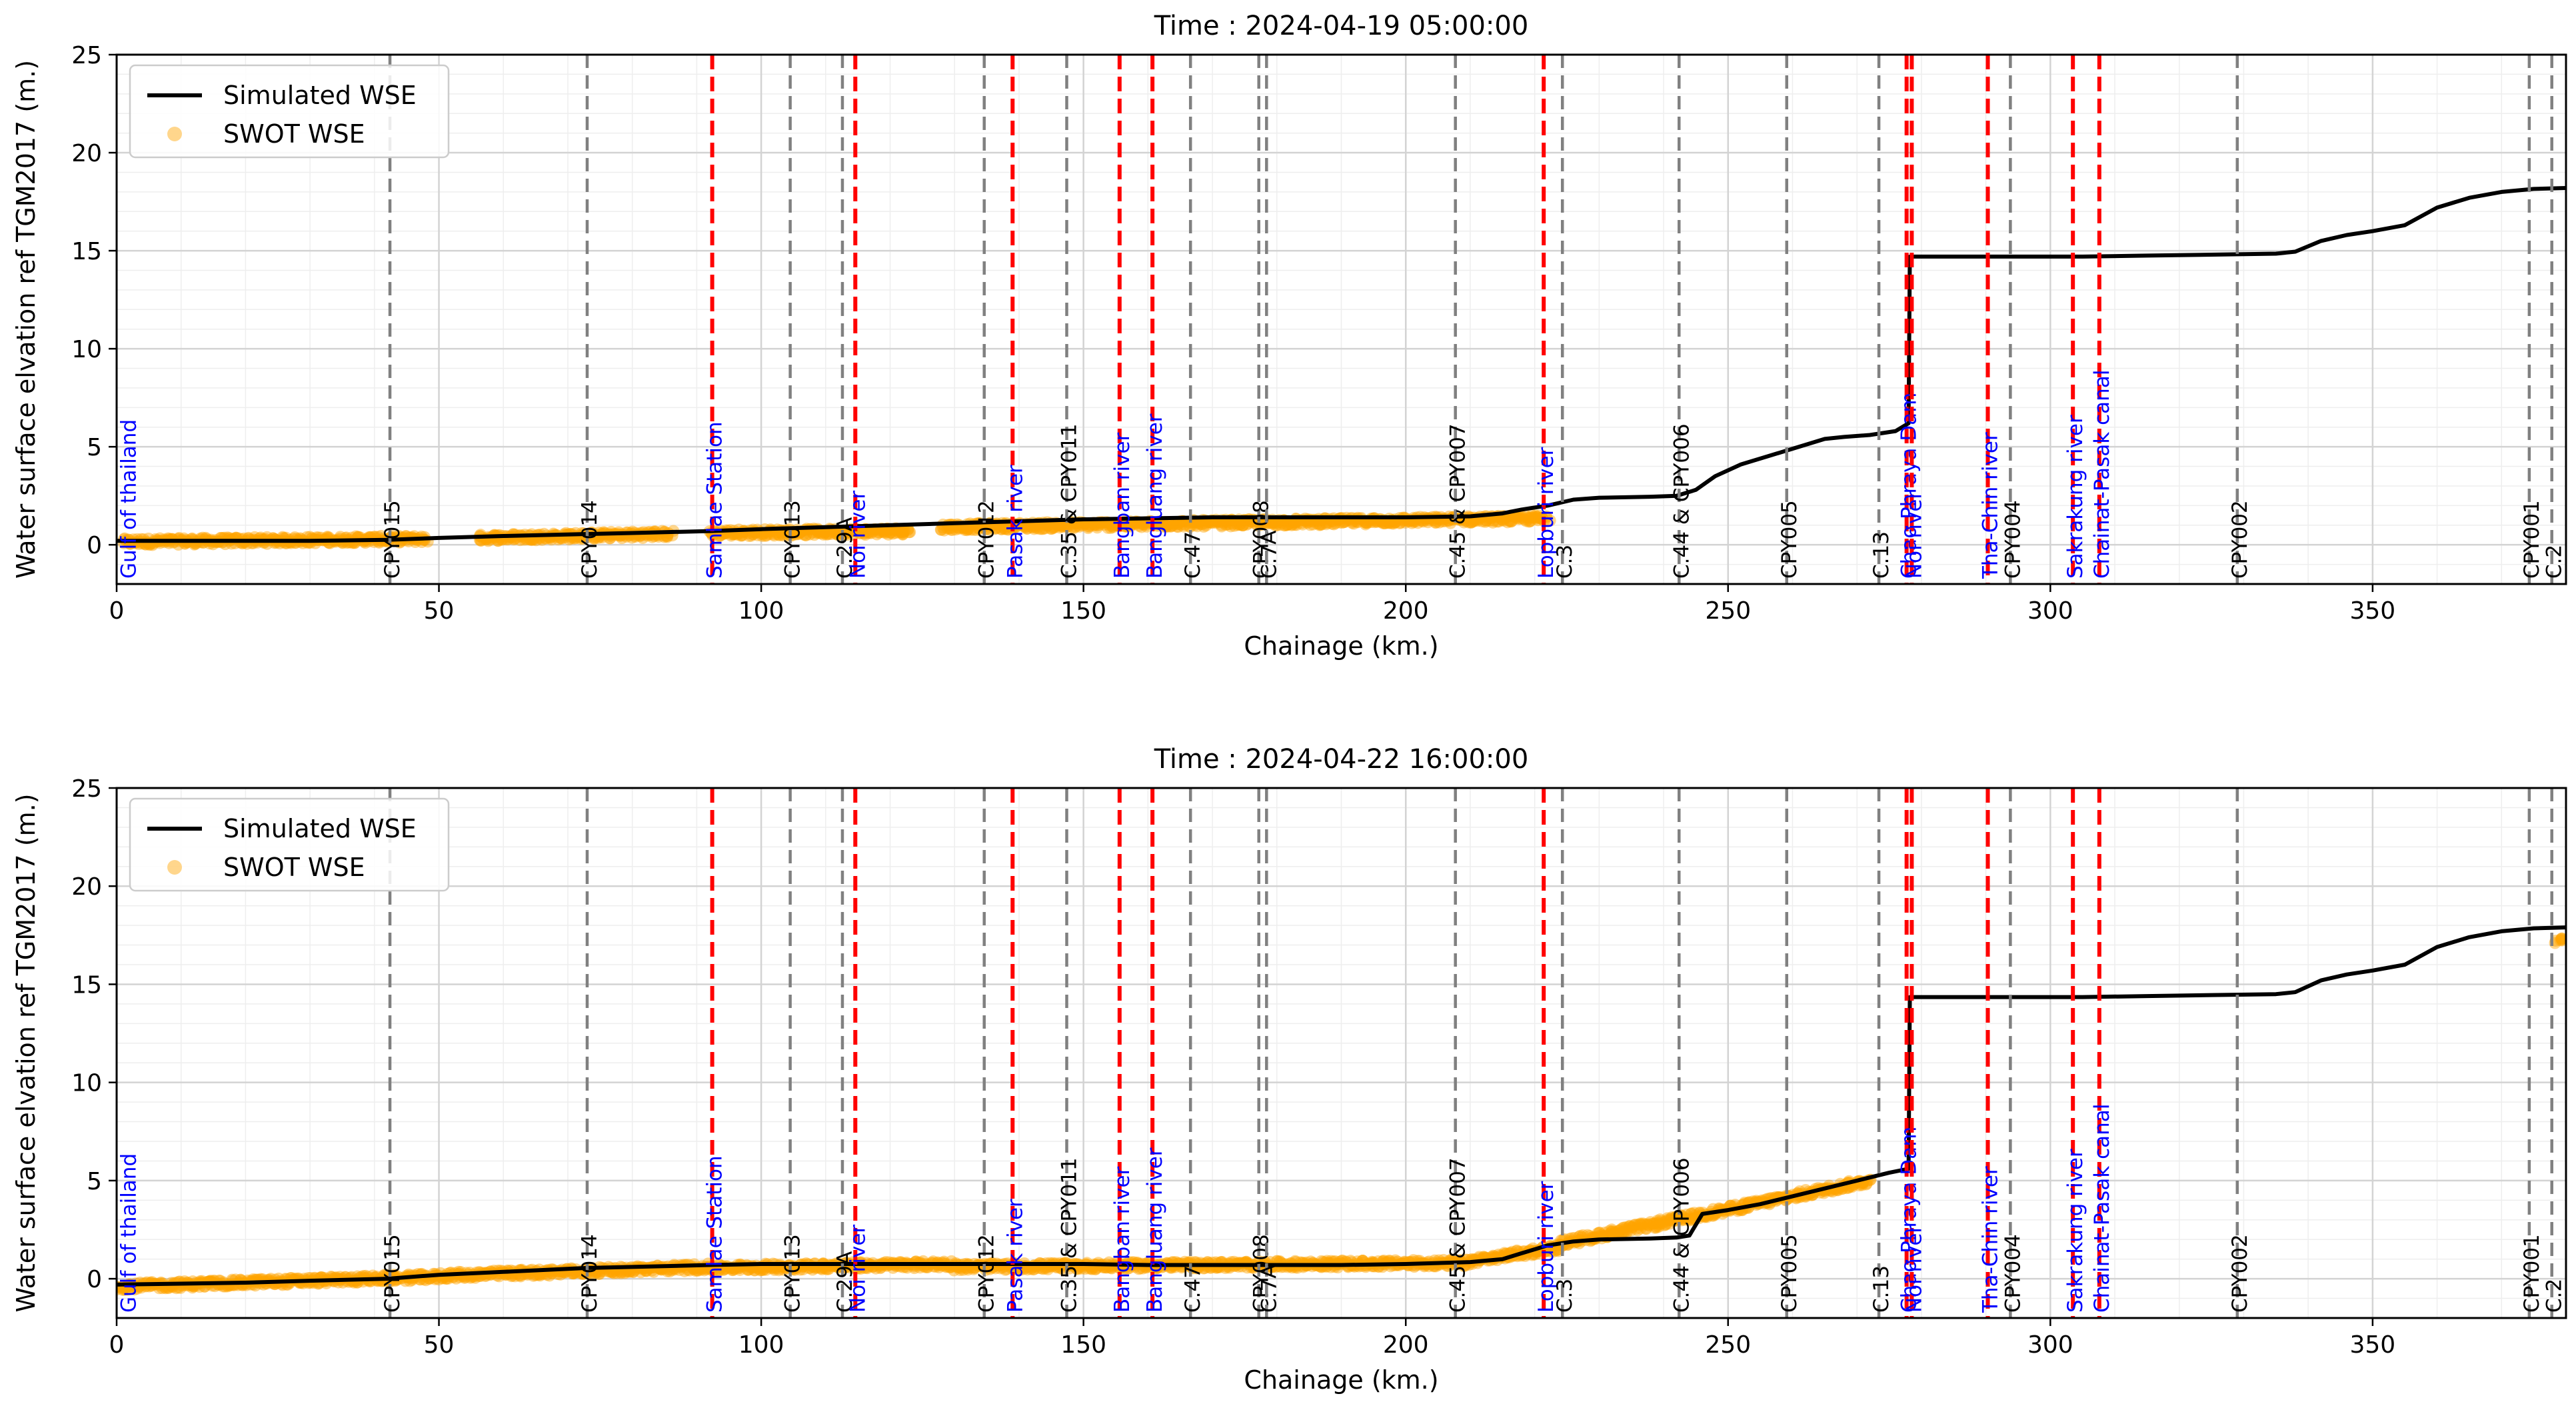 This screenshot has width=2576, height=1414. Describe the element at coordinates (1193, 555) in the screenshot. I see `station-label: C.47` at that location.